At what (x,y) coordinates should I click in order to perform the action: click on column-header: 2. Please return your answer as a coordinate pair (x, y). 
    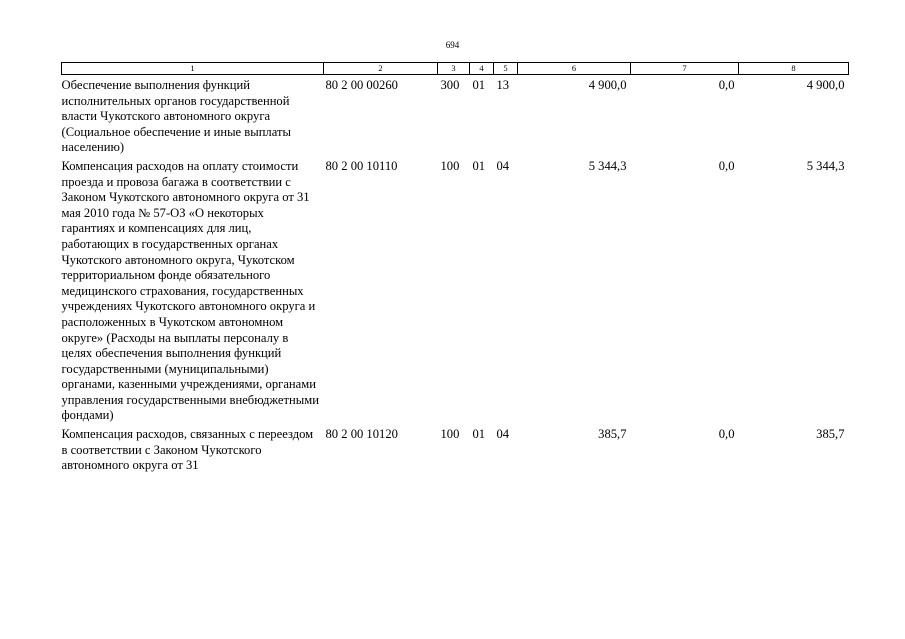
    Looking at the image, I should click on (380, 68).